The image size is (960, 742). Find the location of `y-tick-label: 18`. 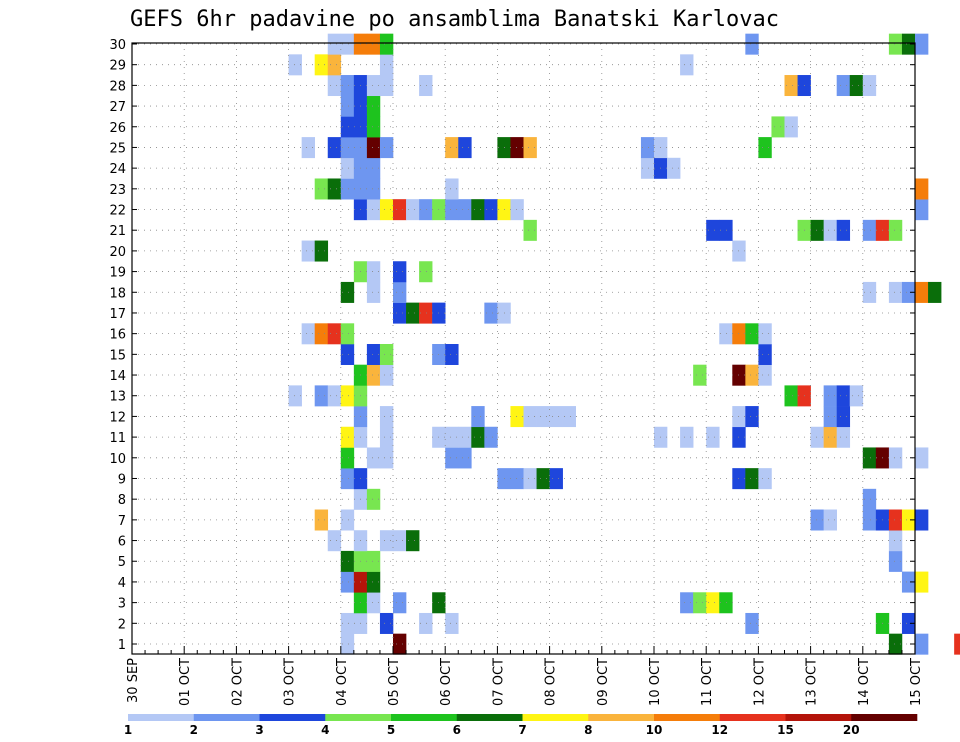

y-tick-label: 18 is located at coordinates (117, 293).